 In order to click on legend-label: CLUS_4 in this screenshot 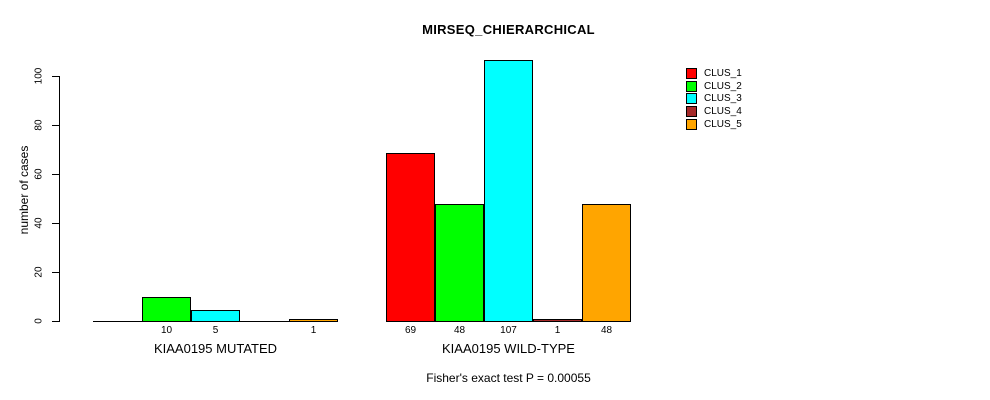, I will do `click(723, 111)`.